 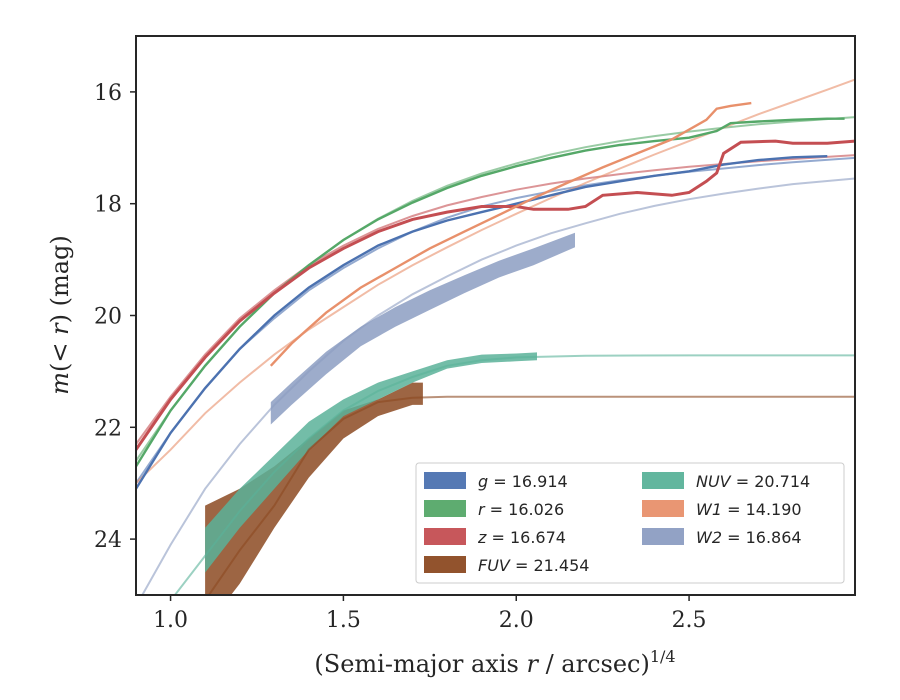 What do you see at coordinates (60, 315) in the screenshot?
I see `y-axis-title: m(< r) (mag)` at bounding box center [60, 315].